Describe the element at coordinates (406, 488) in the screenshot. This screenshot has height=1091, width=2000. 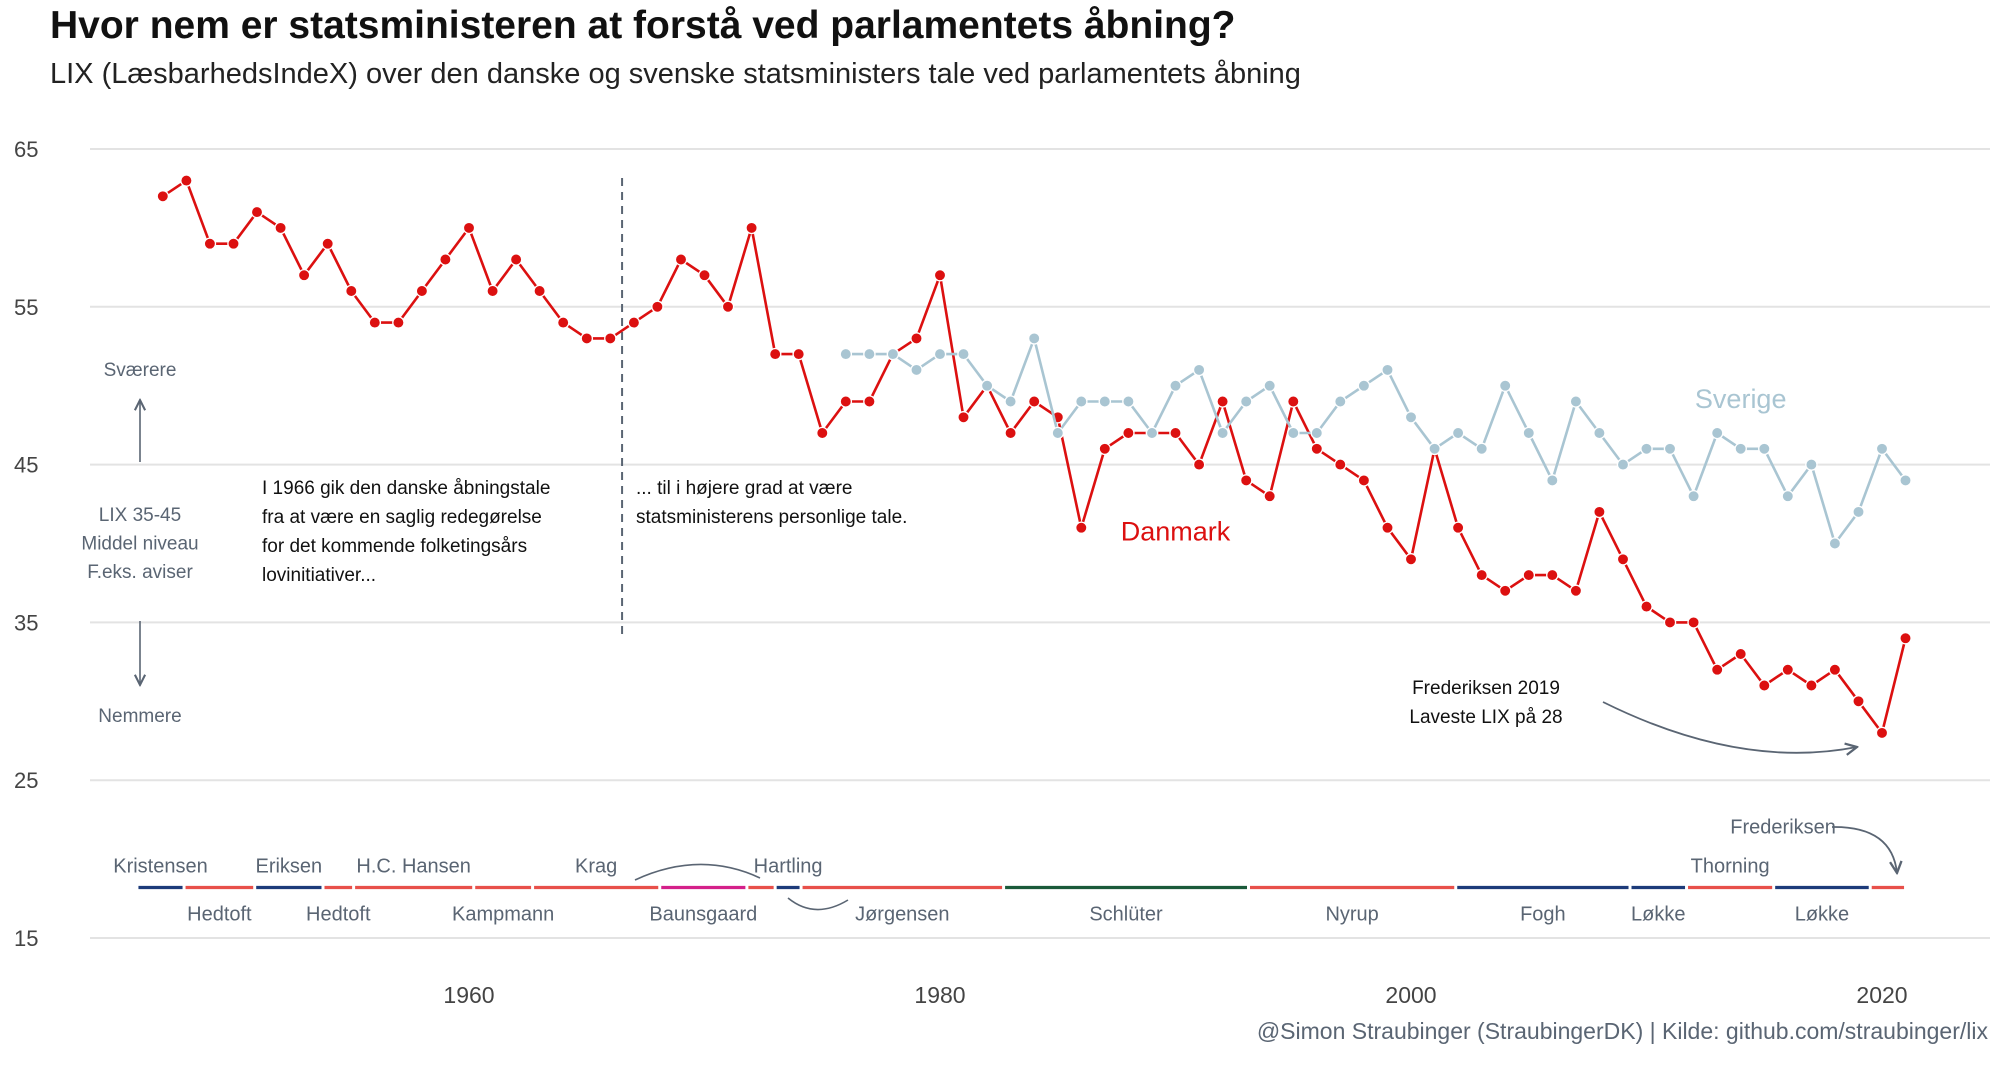
I see `before-1966-text: I 1966 gik den danske åbningstale` at that location.